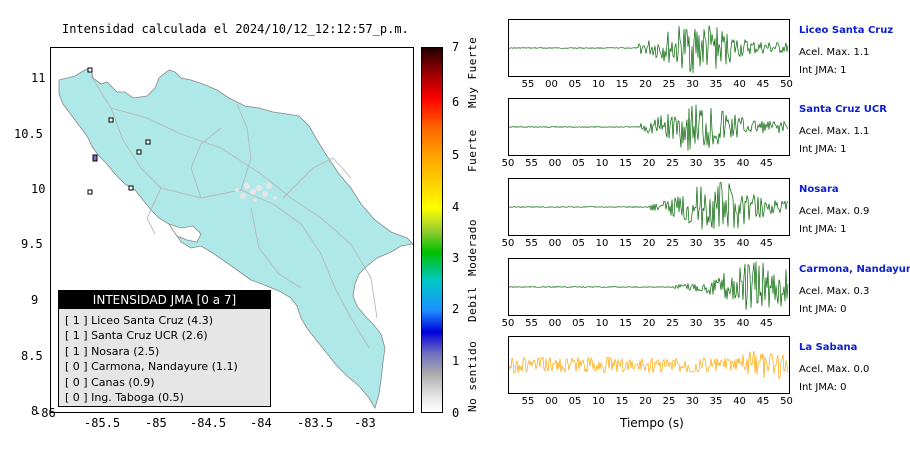 This screenshot has height=460, width=910. I want to click on station-name: Liceo Santa Cruz, so click(846, 30).